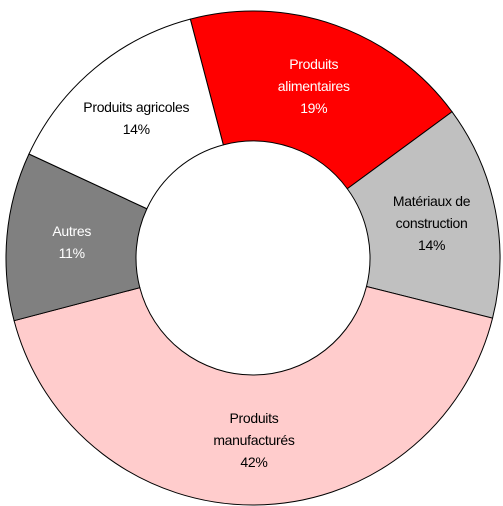 The image size is (503, 506). Describe the element at coordinates (254, 461) in the screenshot. I see `value-label: 42%` at that location.